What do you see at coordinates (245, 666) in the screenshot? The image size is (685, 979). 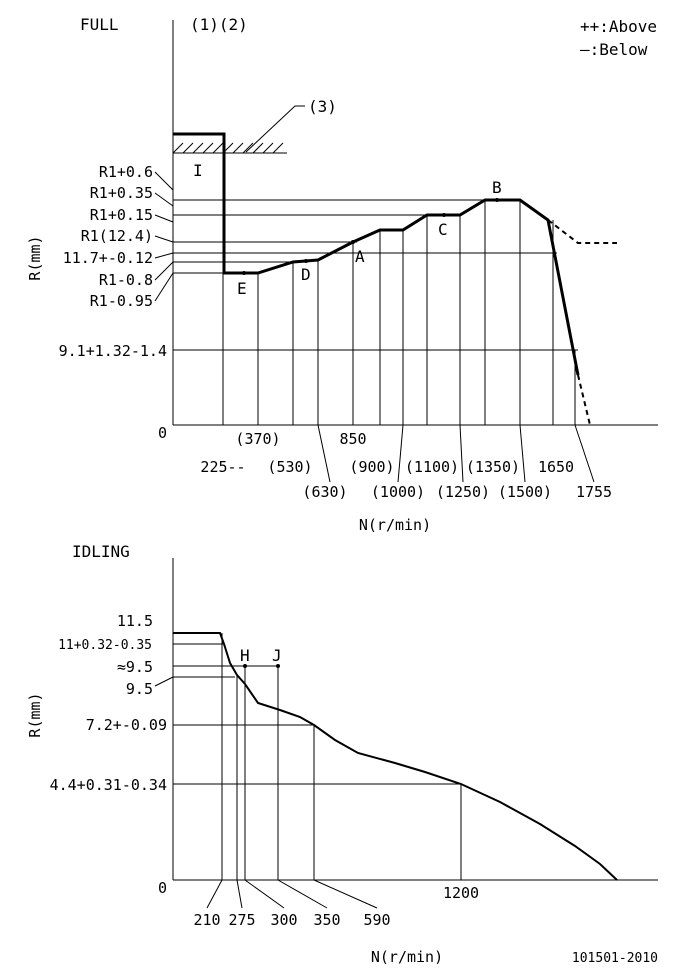 I see `point-H-marker` at bounding box center [245, 666].